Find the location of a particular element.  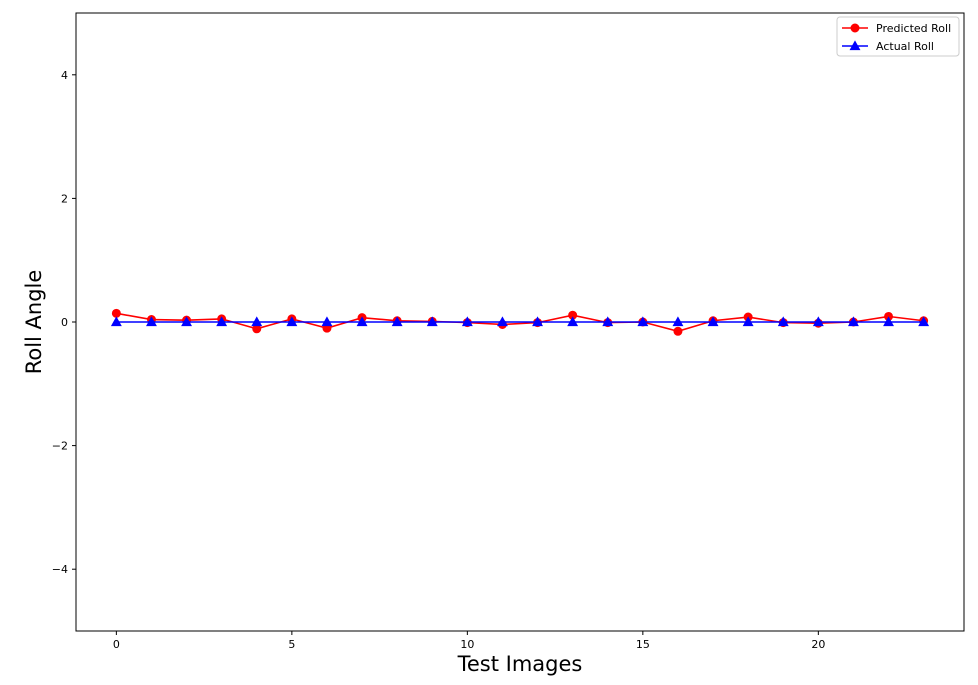

y-axis-ticks: −4 −2 0 2 4 is located at coordinates (64, 322).